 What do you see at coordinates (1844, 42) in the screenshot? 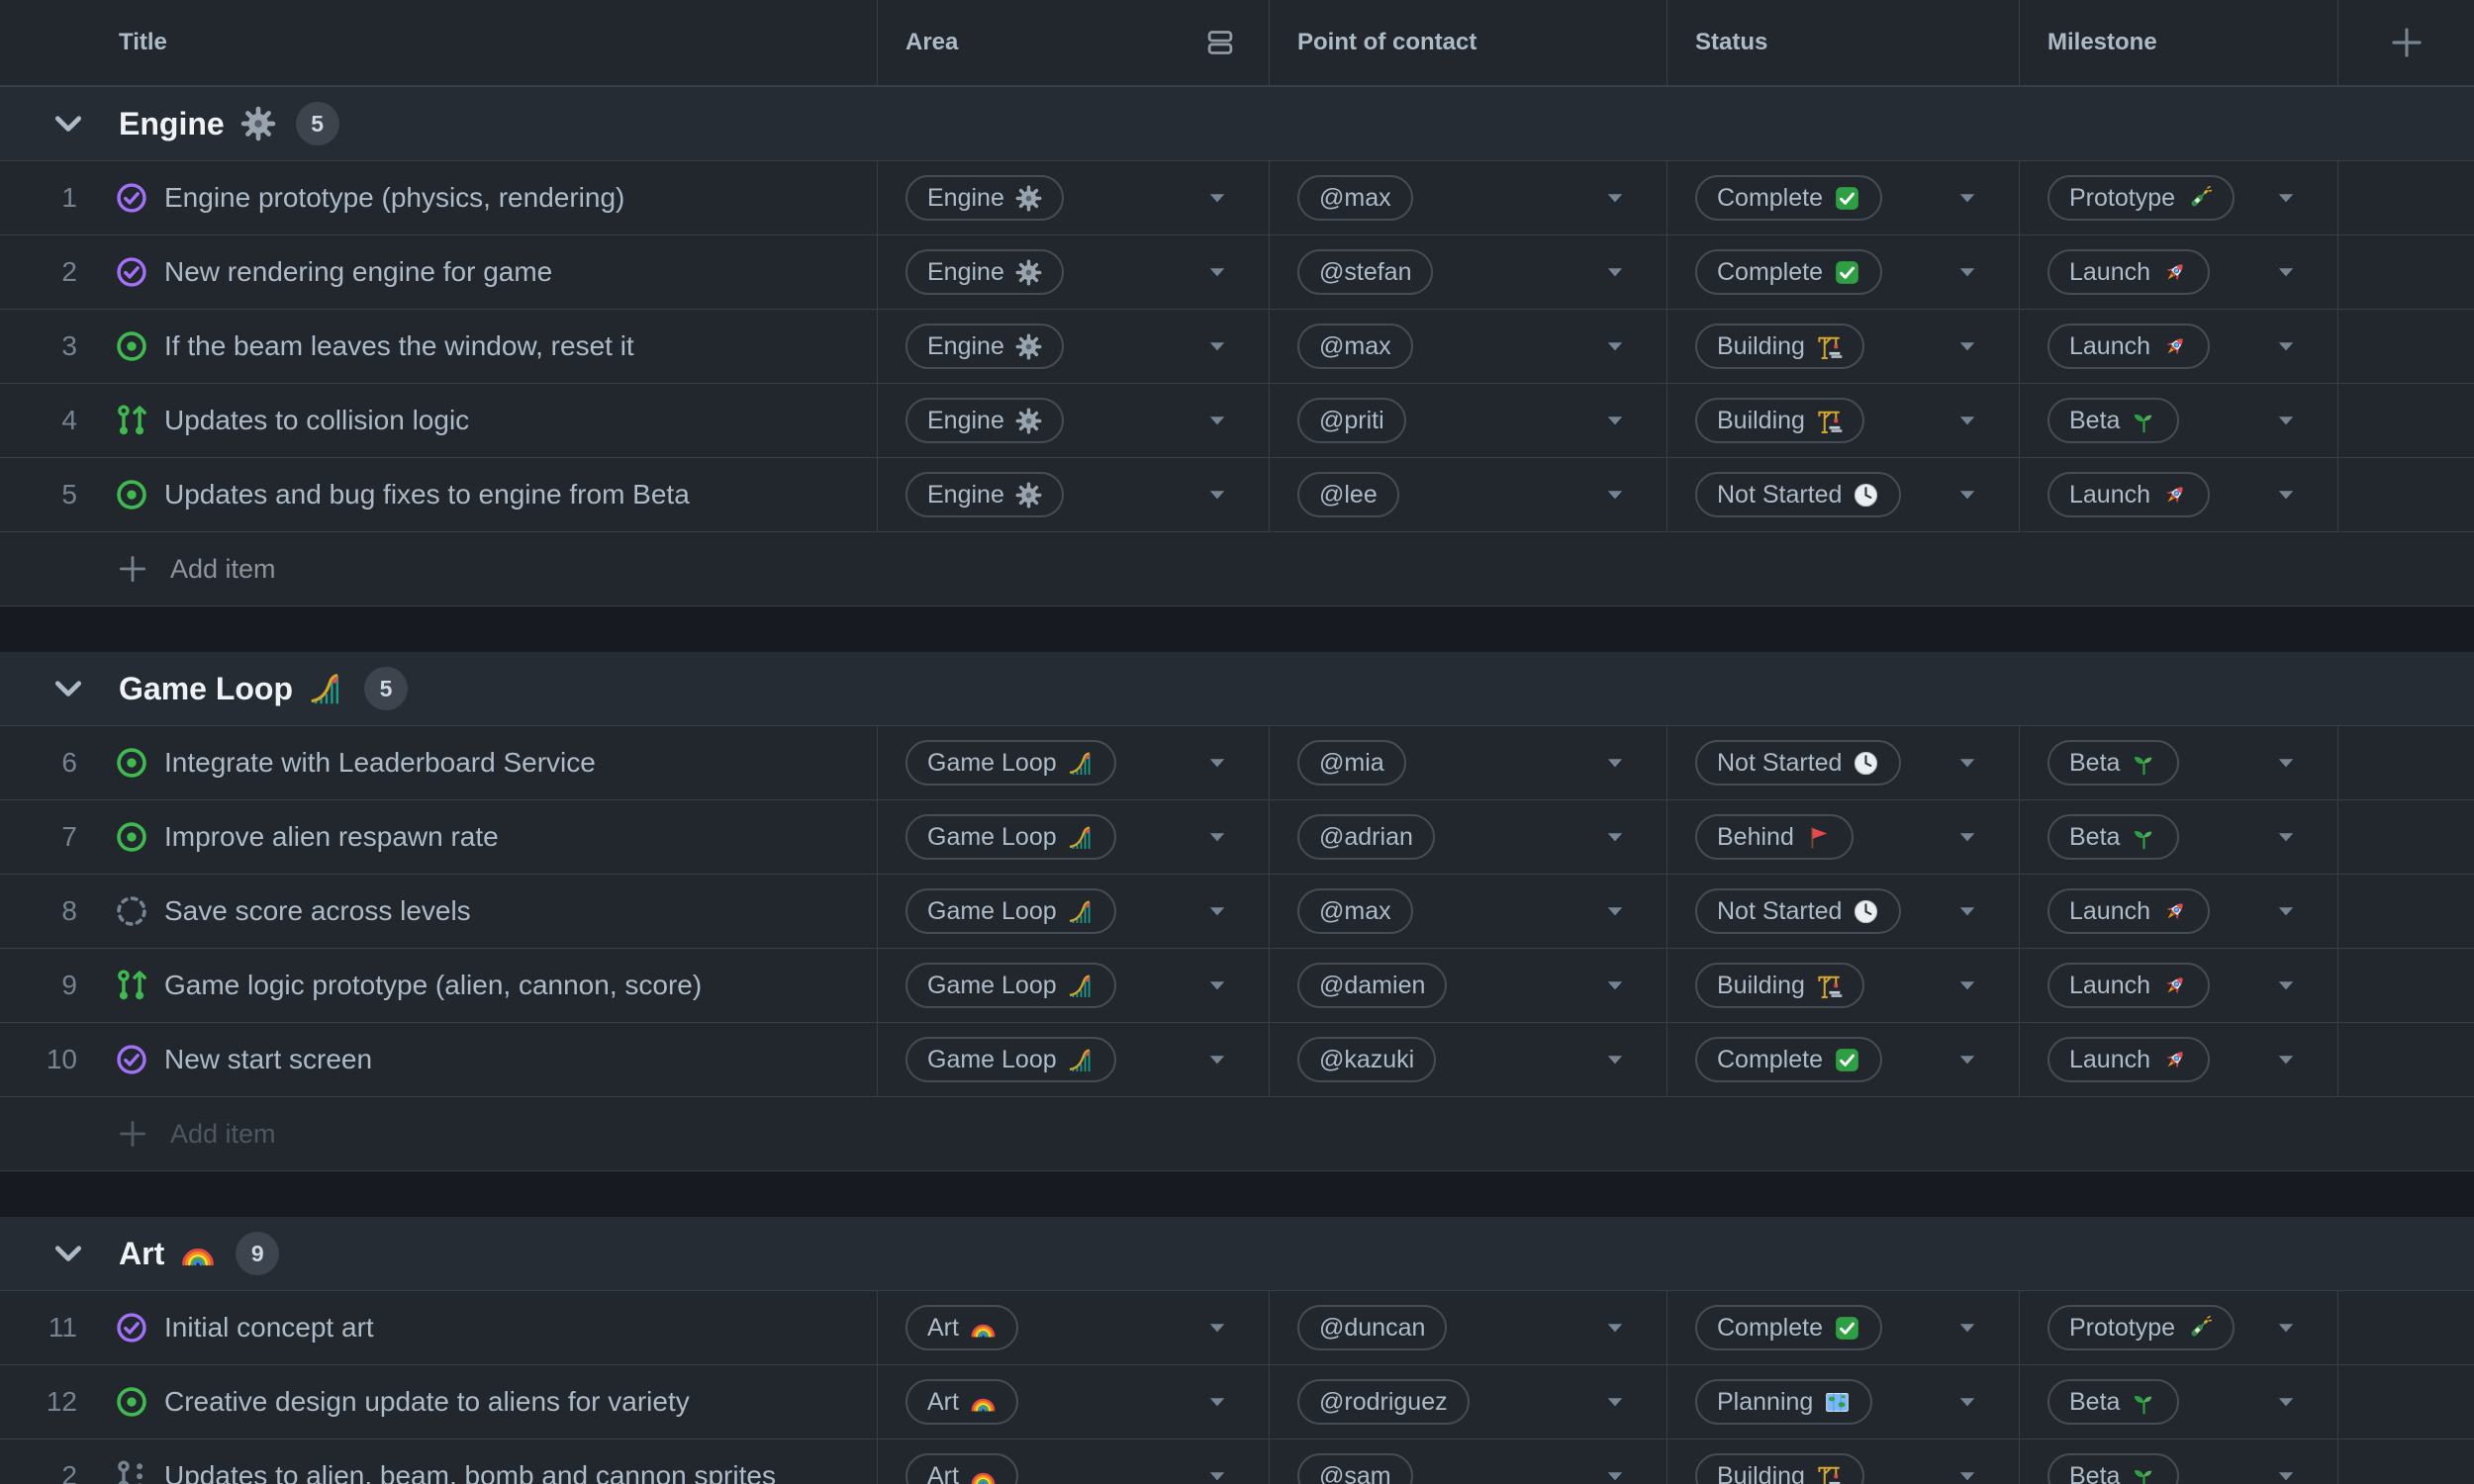
I see `column-header-status: Status` at bounding box center [1844, 42].